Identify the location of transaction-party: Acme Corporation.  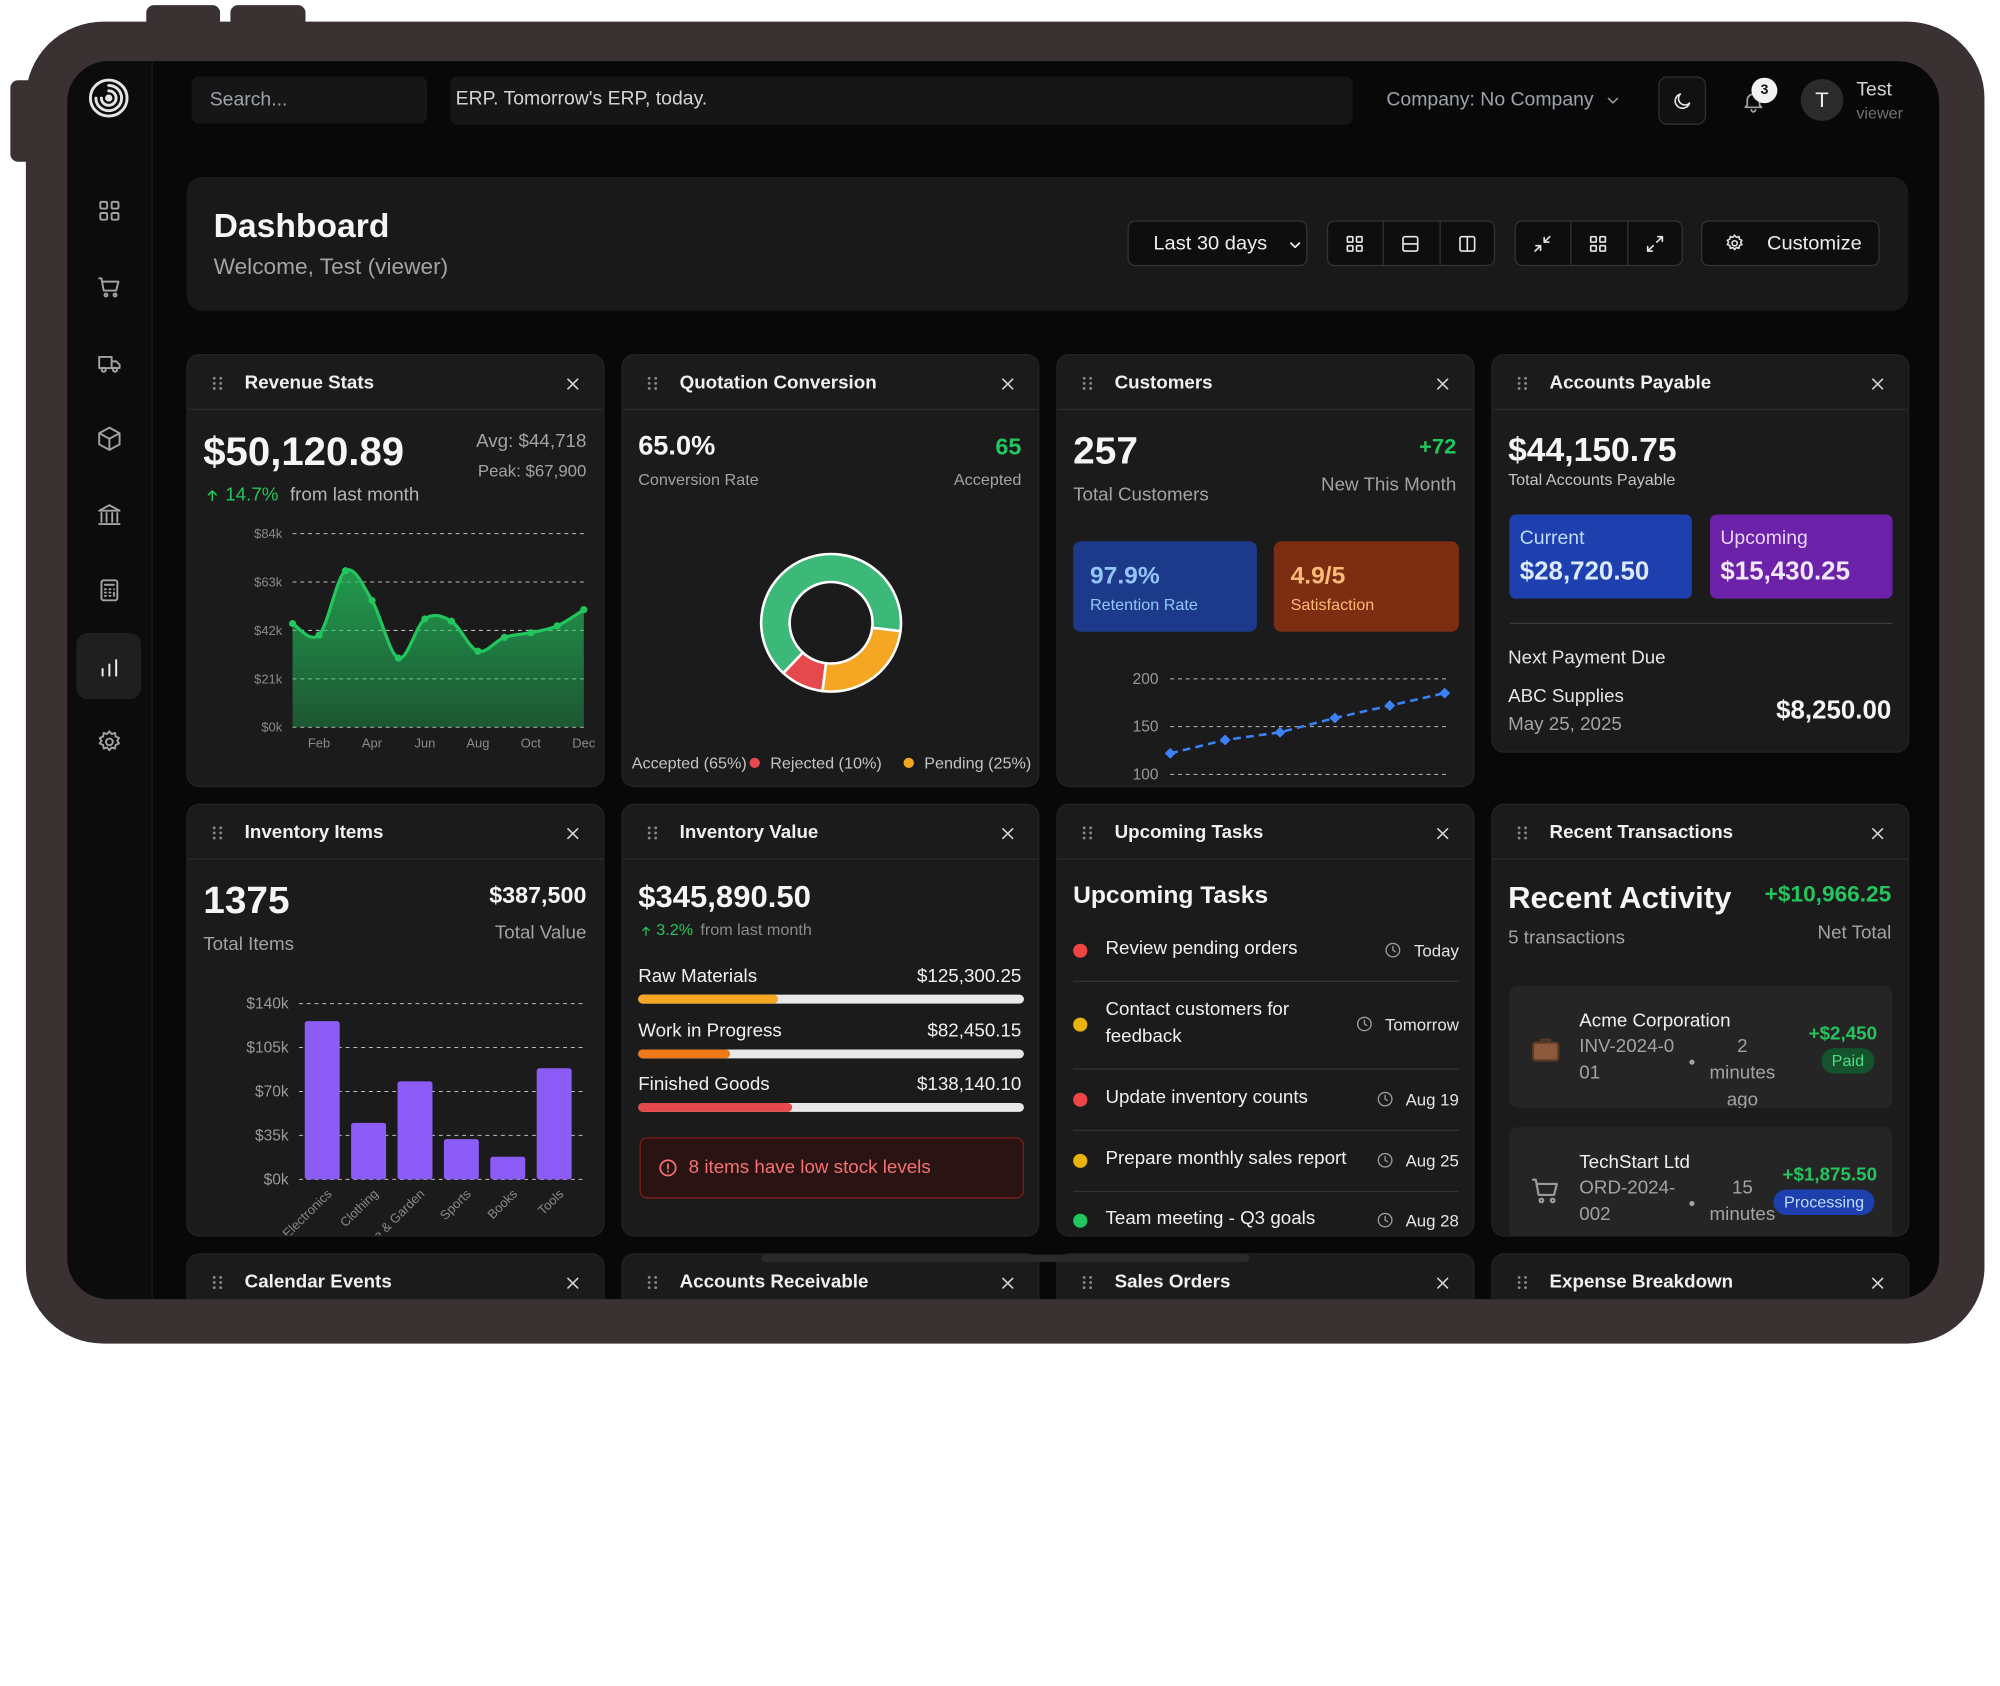
(1655, 1021).